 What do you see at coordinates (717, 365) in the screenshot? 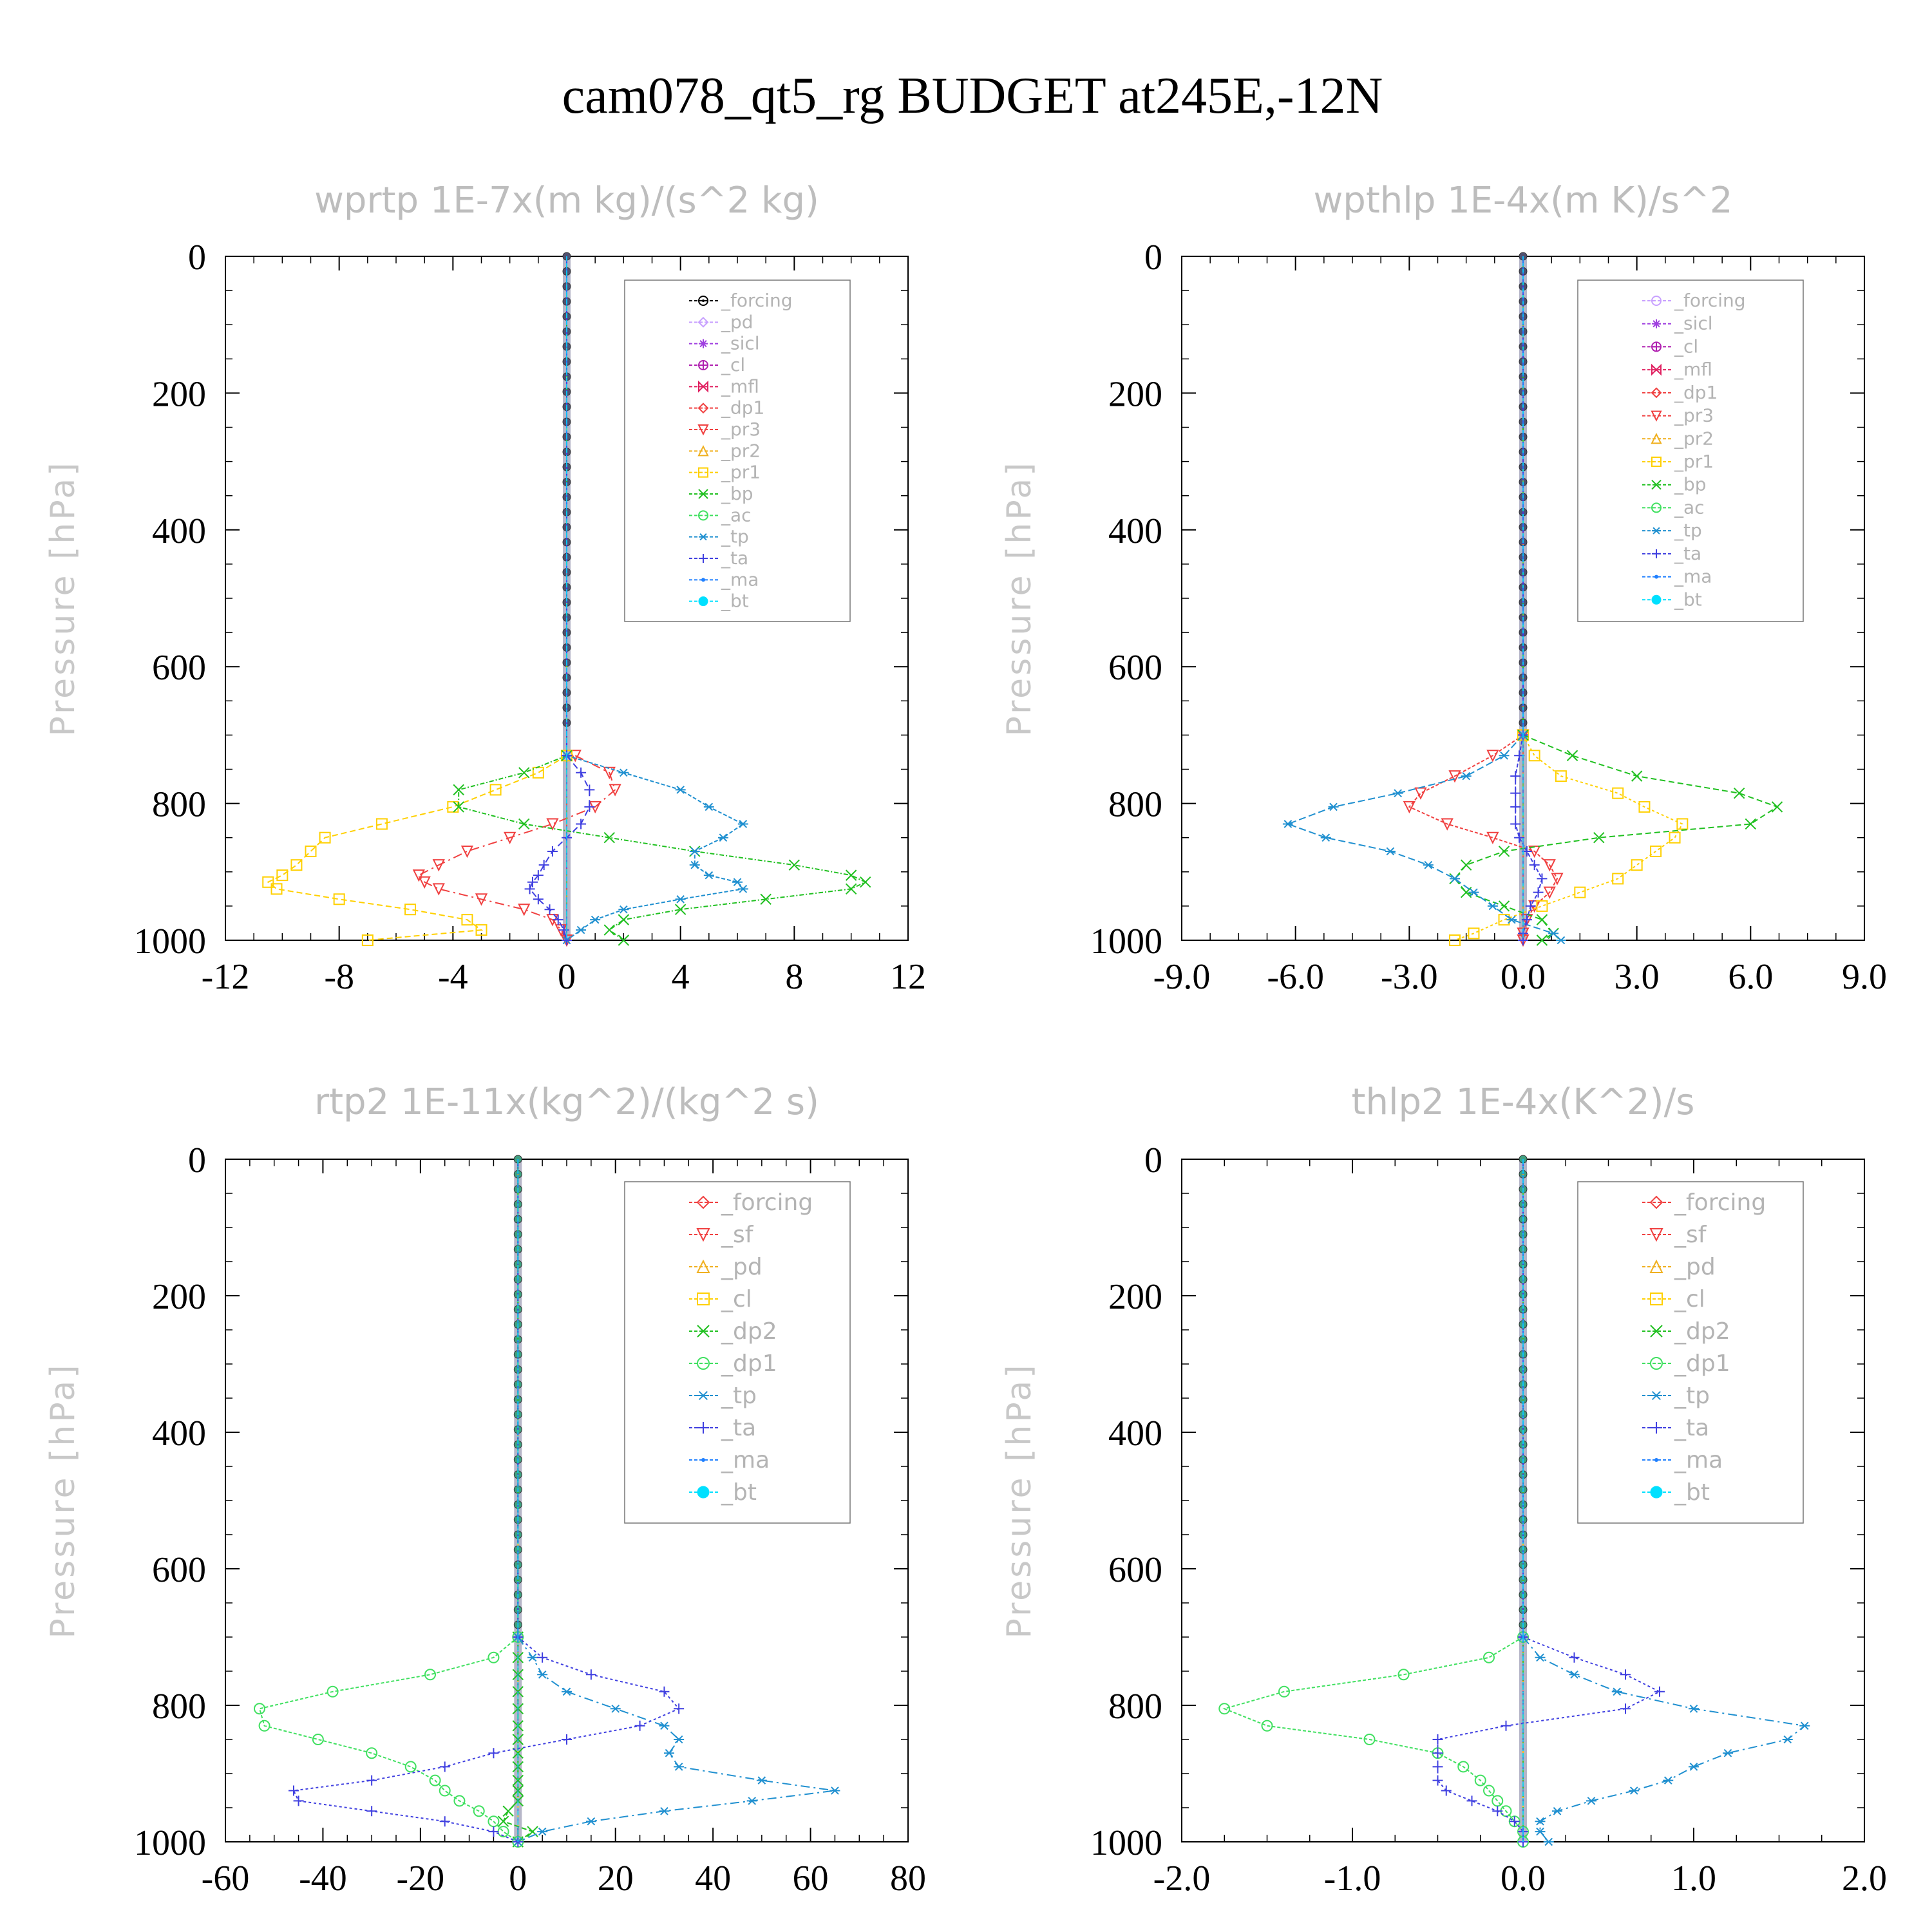
I see `legend-entry: _cl` at bounding box center [717, 365].